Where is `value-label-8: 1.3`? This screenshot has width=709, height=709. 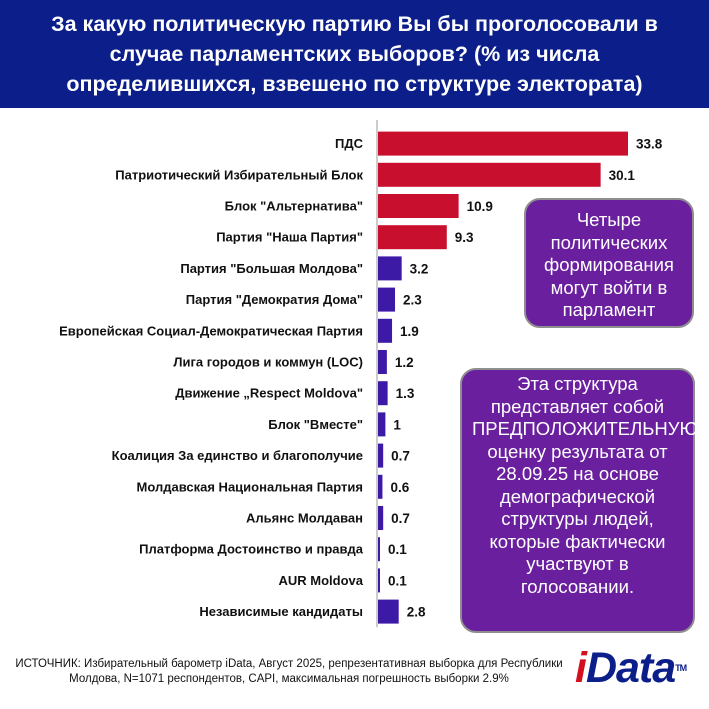
value-label-8: 1.3 is located at coordinates (405, 393).